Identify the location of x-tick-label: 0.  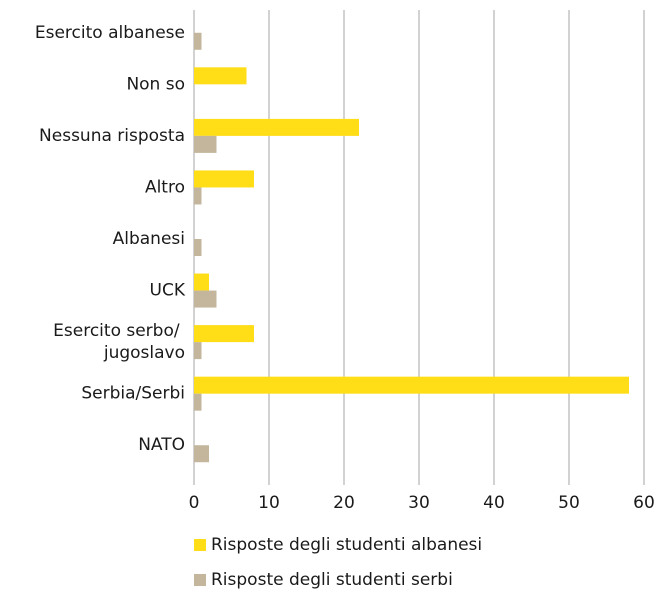
(194, 503).